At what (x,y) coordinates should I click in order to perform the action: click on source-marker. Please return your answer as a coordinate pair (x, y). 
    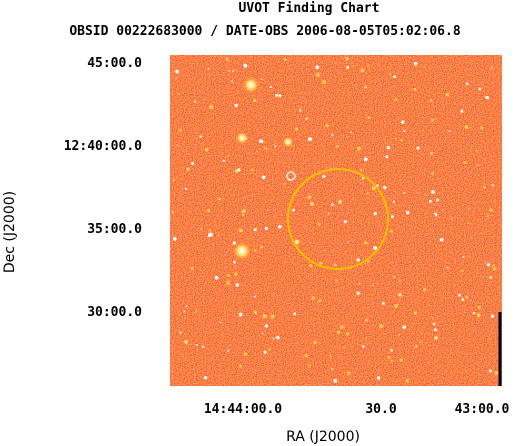
    Looking at the image, I should click on (291, 176).